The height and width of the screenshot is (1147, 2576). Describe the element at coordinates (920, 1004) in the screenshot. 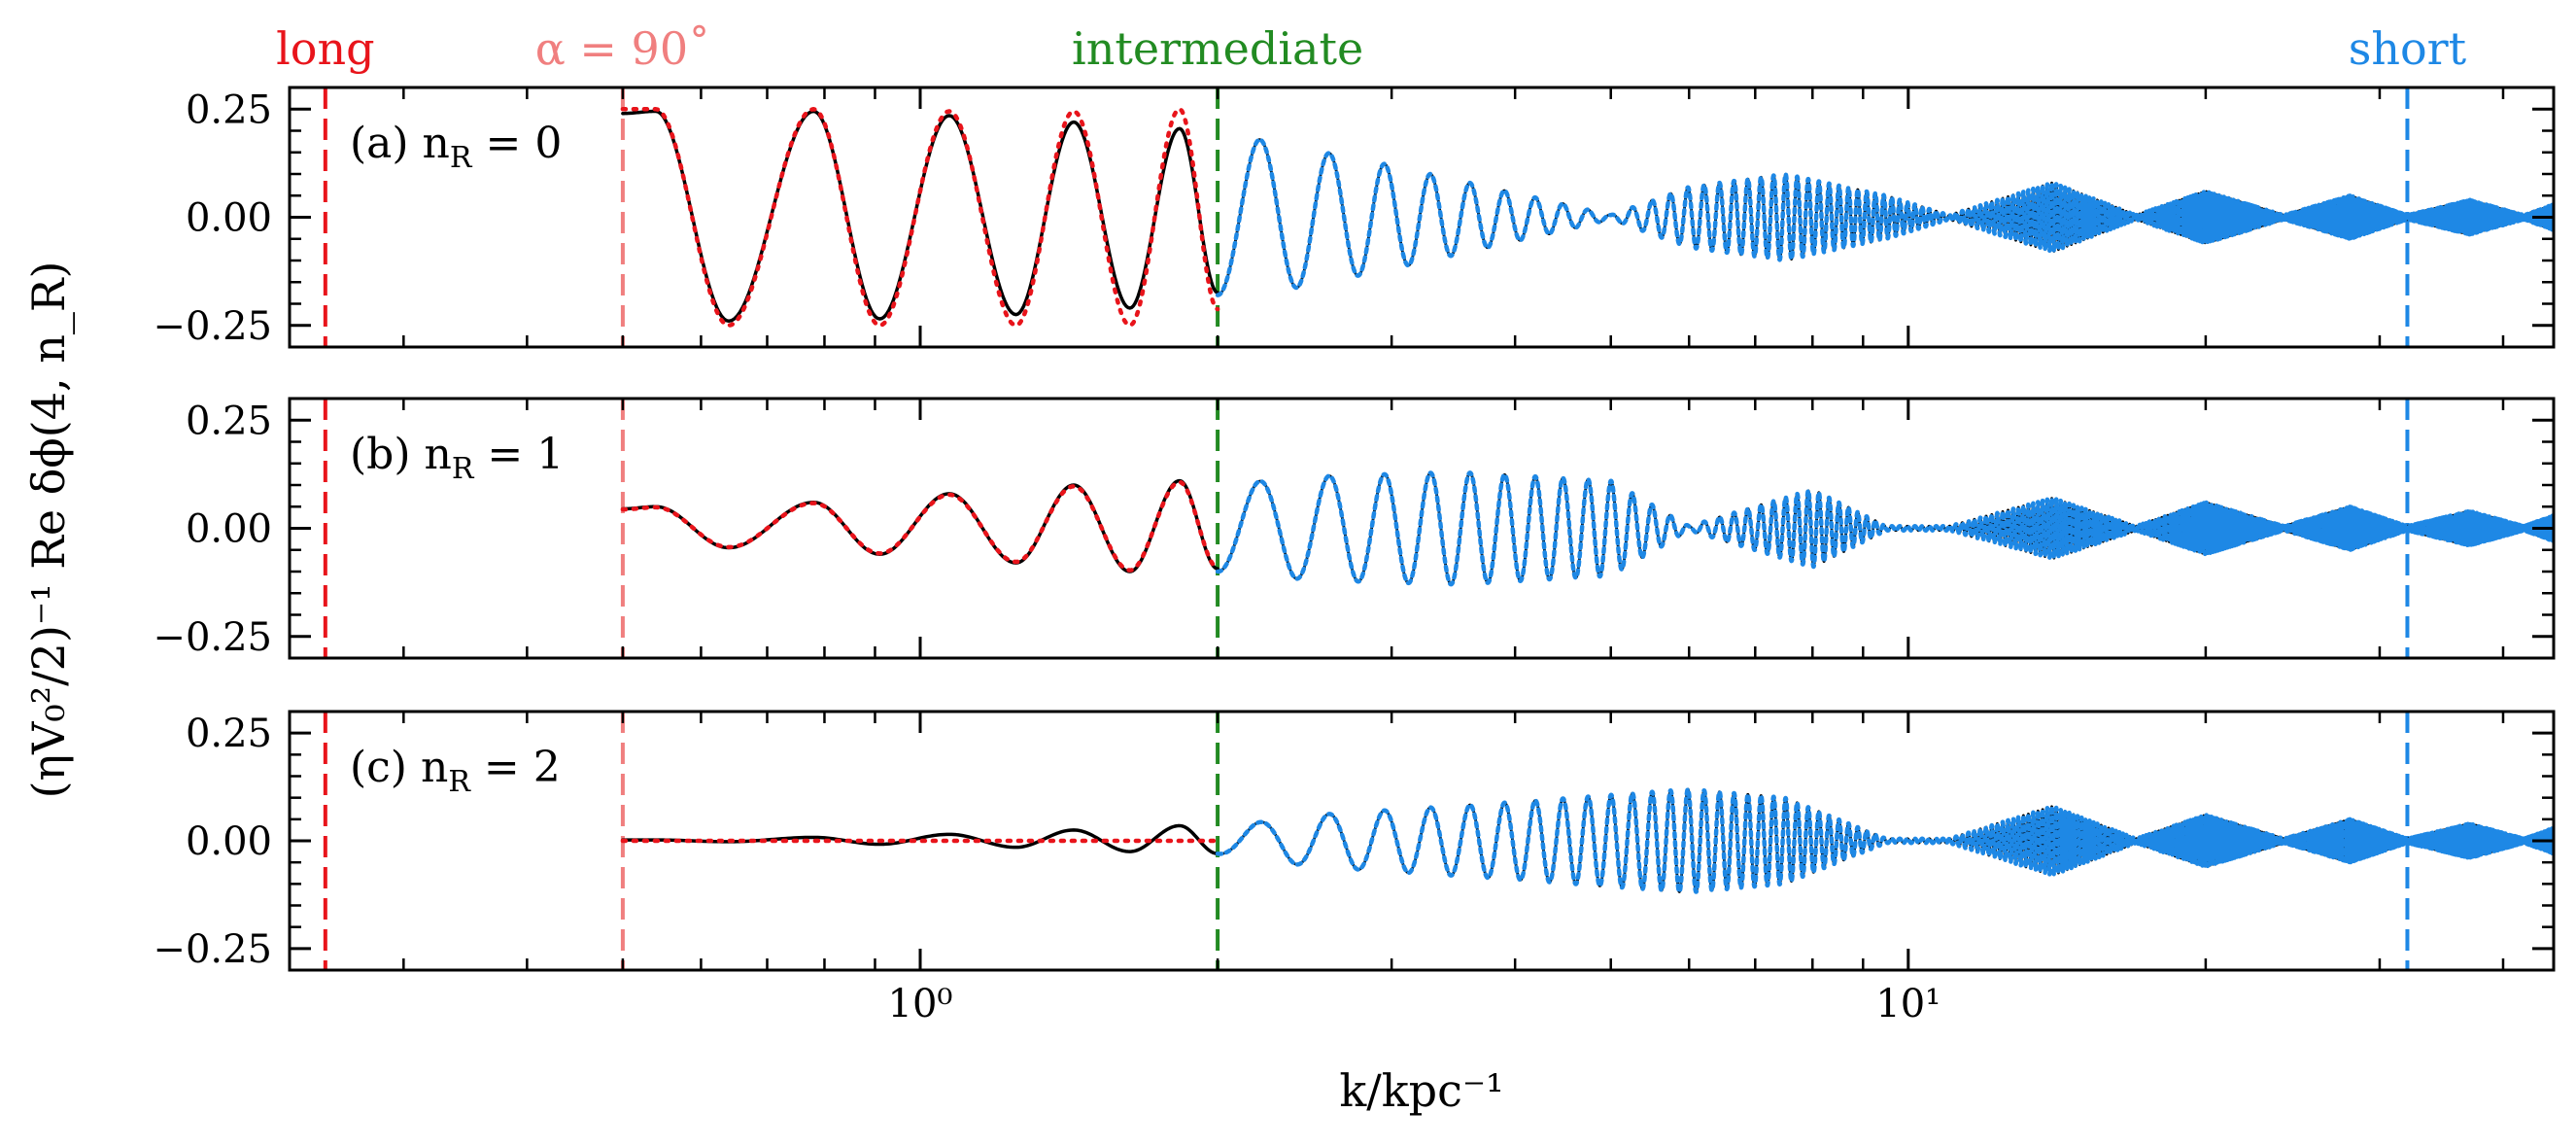

I see `xtick-label-0: 10⁰` at that location.